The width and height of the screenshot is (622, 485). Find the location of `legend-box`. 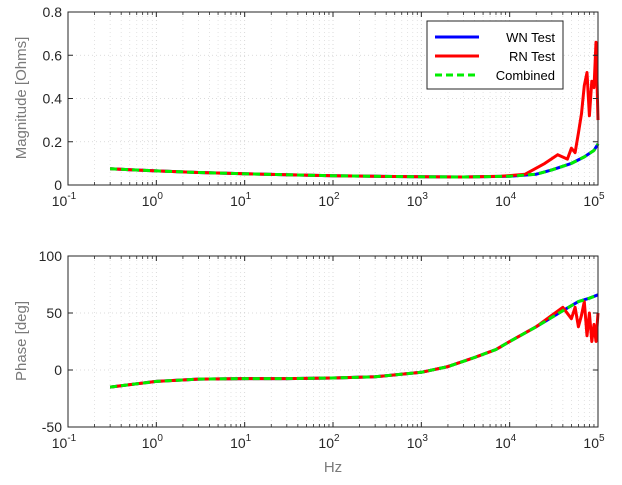

legend-box is located at coordinates (495, 55).